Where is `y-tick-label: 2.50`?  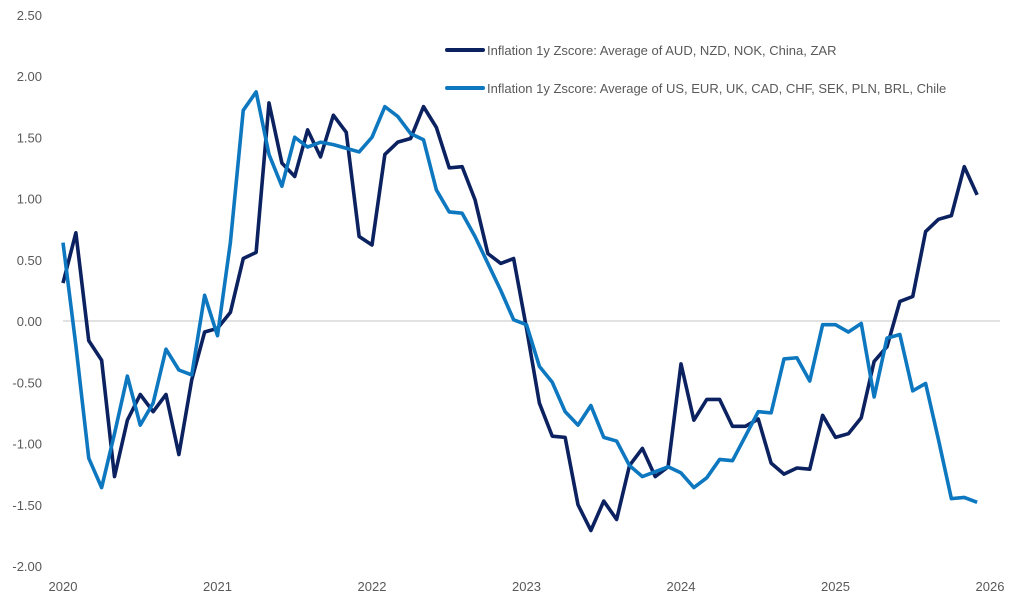
y-tick-label: 2.50 is located at coordinates (29, 15).